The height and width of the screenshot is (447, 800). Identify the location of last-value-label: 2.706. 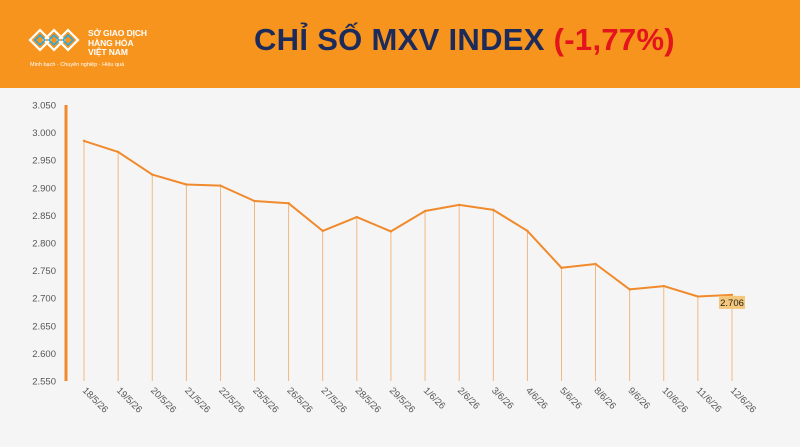
(732, 303).